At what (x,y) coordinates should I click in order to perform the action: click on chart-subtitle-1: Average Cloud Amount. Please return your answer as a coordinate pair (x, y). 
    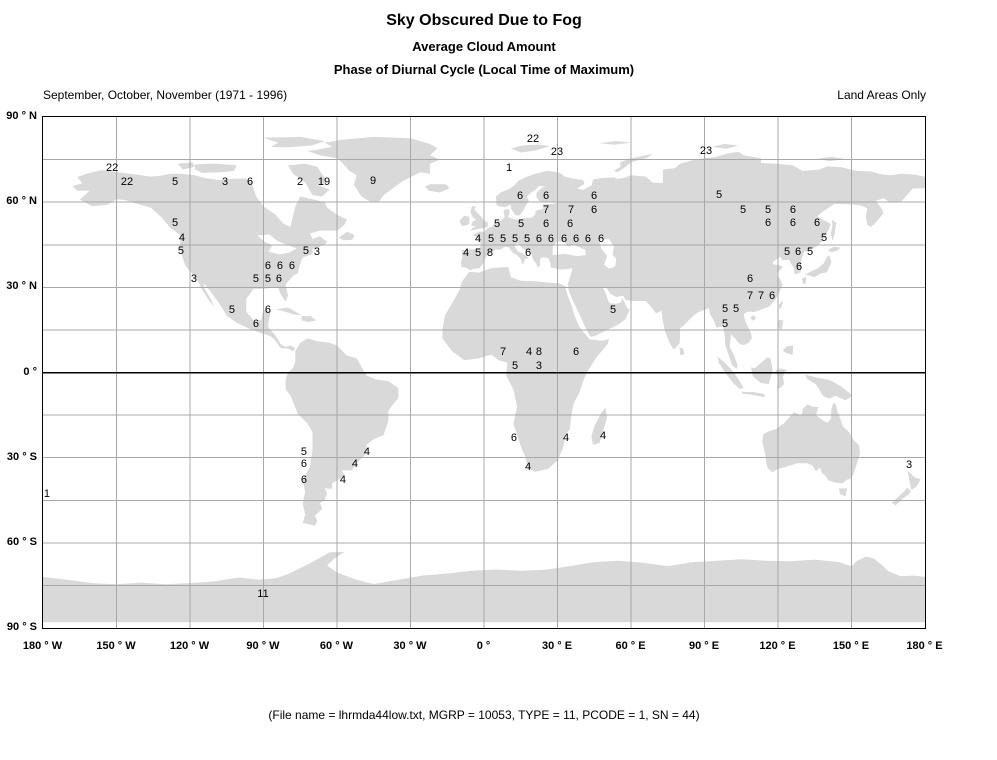
    Looking at the image, I should click on (484, 46).